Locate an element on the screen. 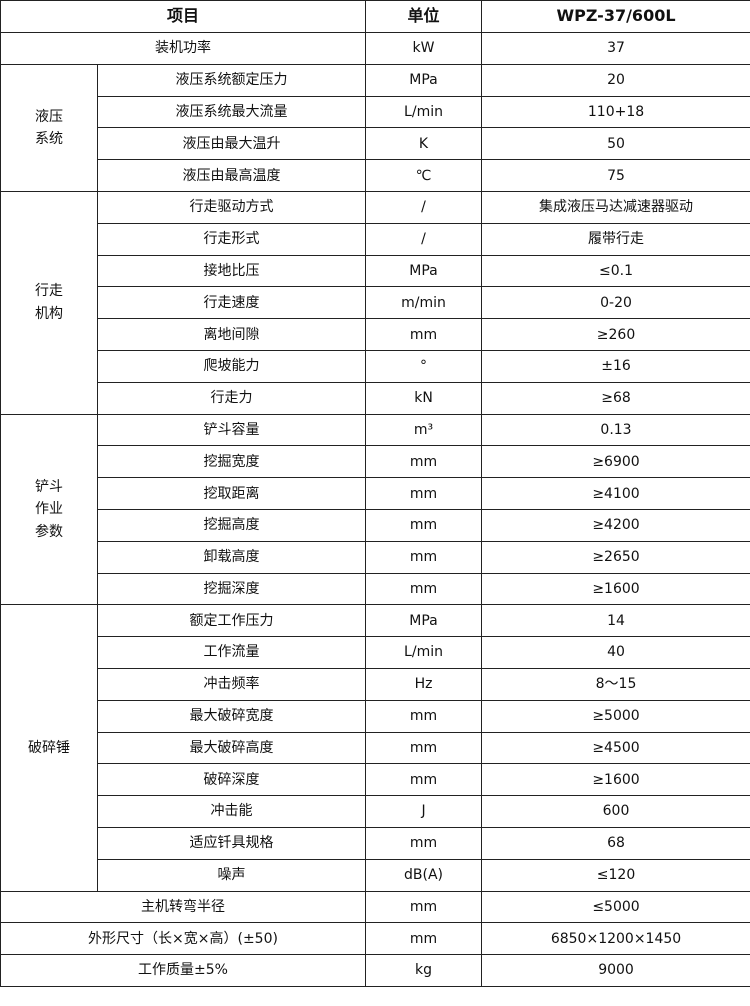 The image size is (750, 1006). param-unit: Hz is located at coordinates (424, 684).